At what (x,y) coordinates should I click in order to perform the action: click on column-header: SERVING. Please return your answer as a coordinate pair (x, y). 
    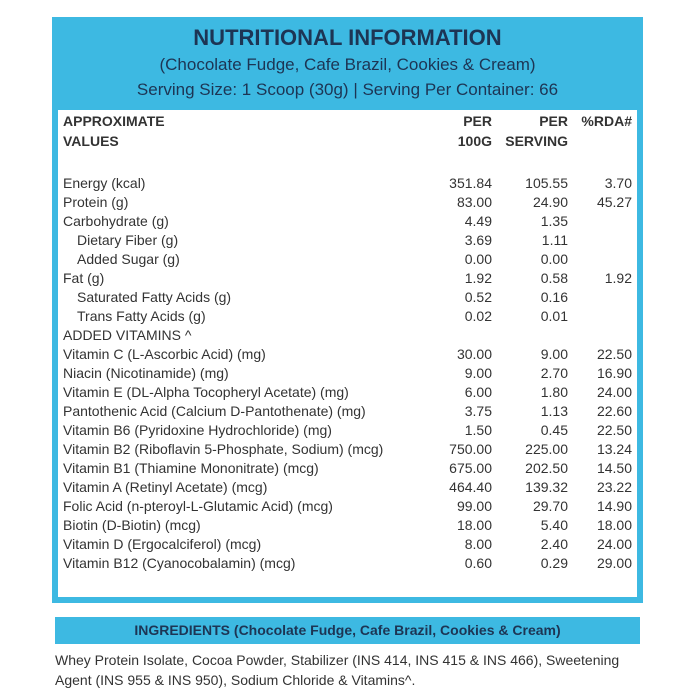
    Looking at the image, I should click on (536, 141).